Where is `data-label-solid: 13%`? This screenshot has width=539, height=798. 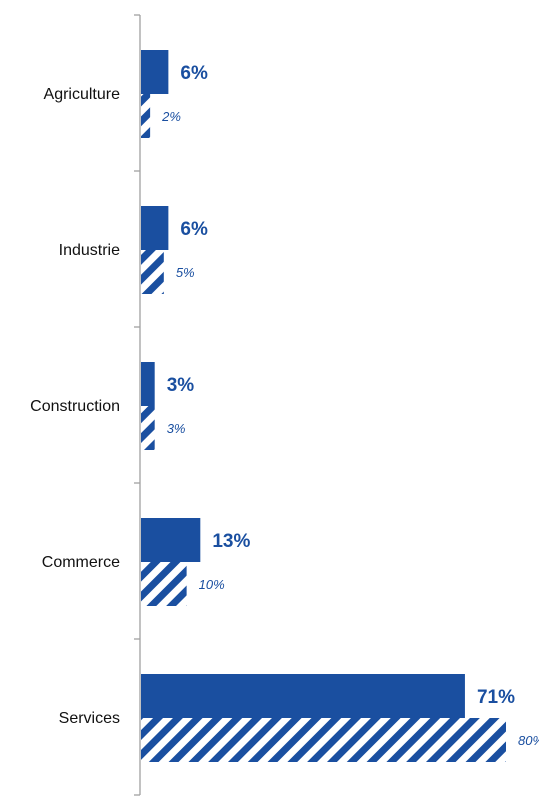 data-label-solid: 13% is located at coordinates (231, 541).